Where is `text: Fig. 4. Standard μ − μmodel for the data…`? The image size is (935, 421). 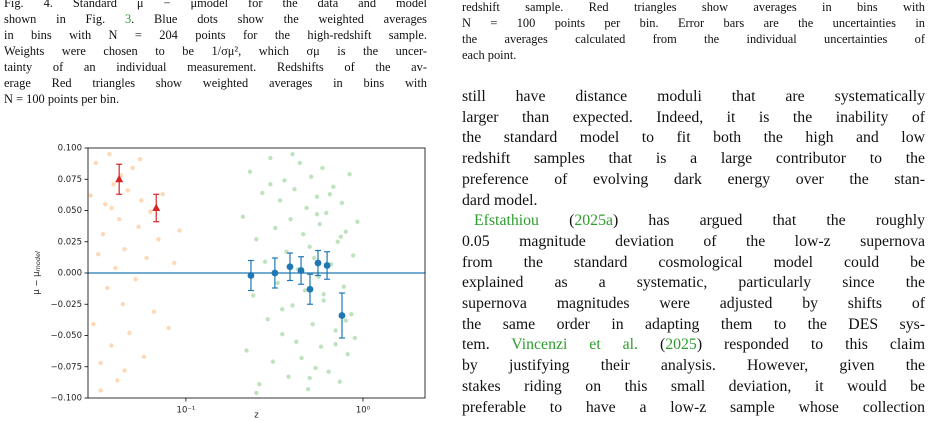 text: Fig. 4. Standard μ − μmodel for the data… is located at coordinates (215, 5).